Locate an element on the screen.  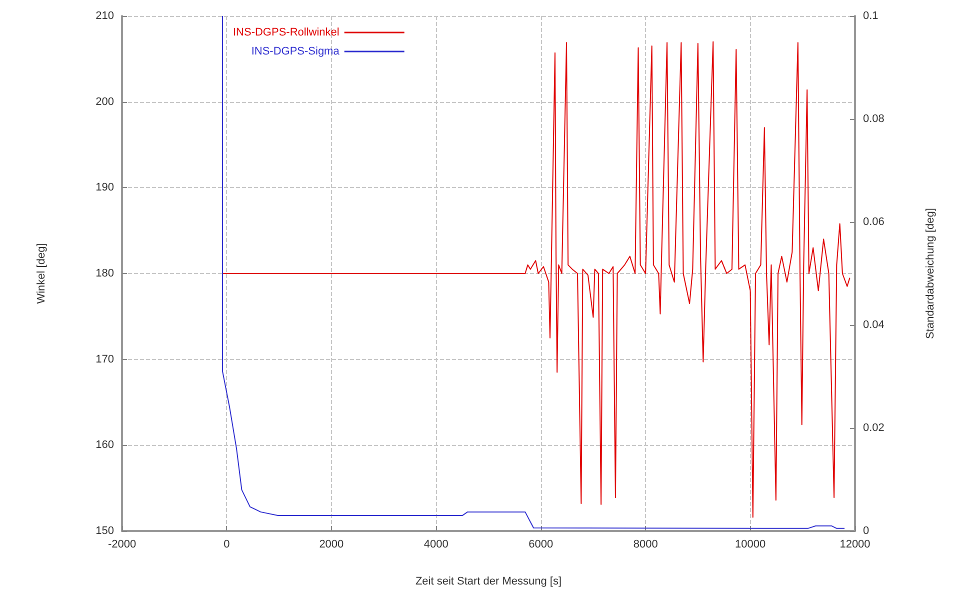
x-tick-label: 6000 is located at coordinates (541, 544).